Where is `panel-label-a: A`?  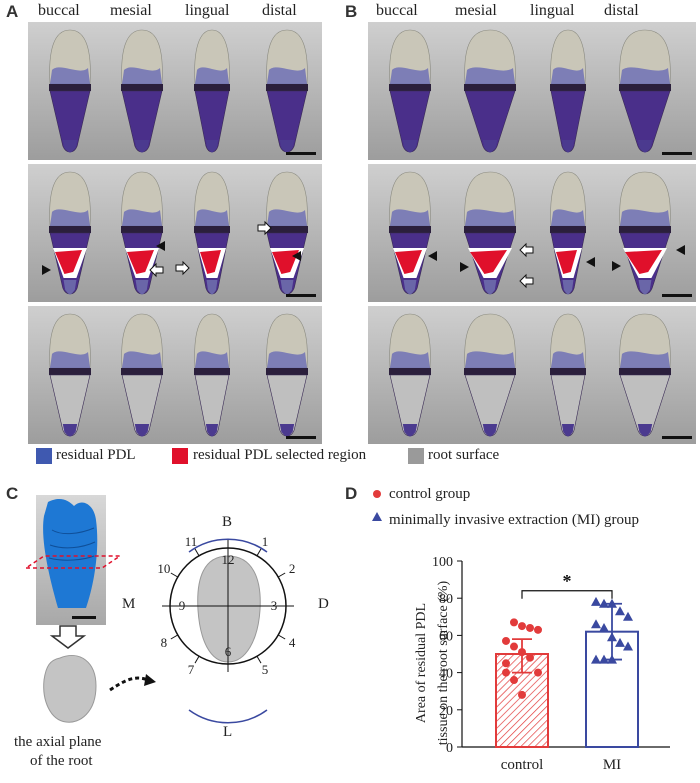
panel-label-a: A is located at coordinates (12, 11).